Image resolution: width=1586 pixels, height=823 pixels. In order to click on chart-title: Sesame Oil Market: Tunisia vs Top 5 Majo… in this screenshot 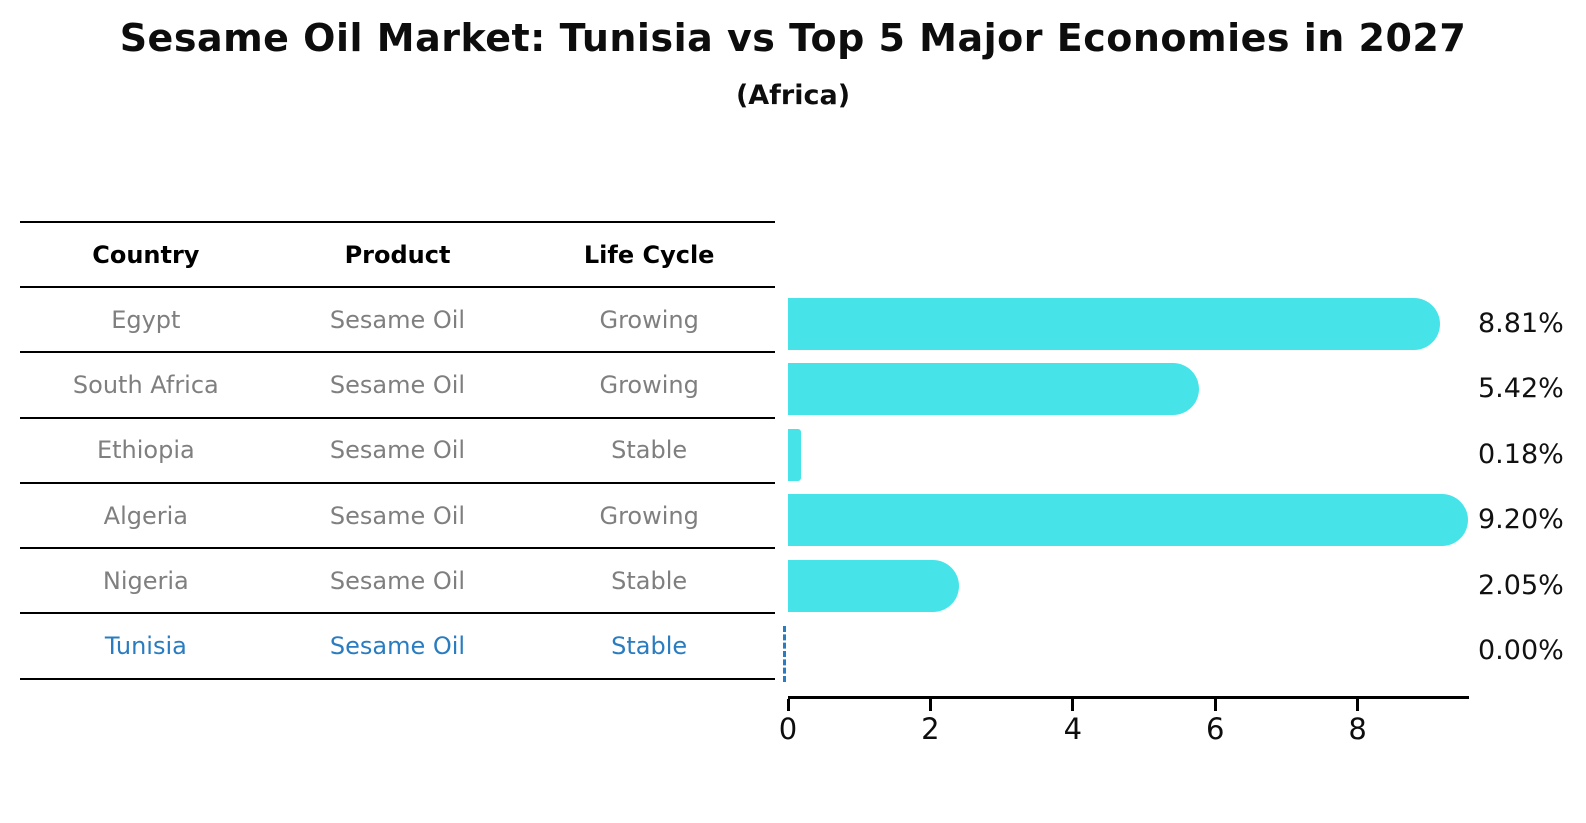, I will do `click(793, 38)`.